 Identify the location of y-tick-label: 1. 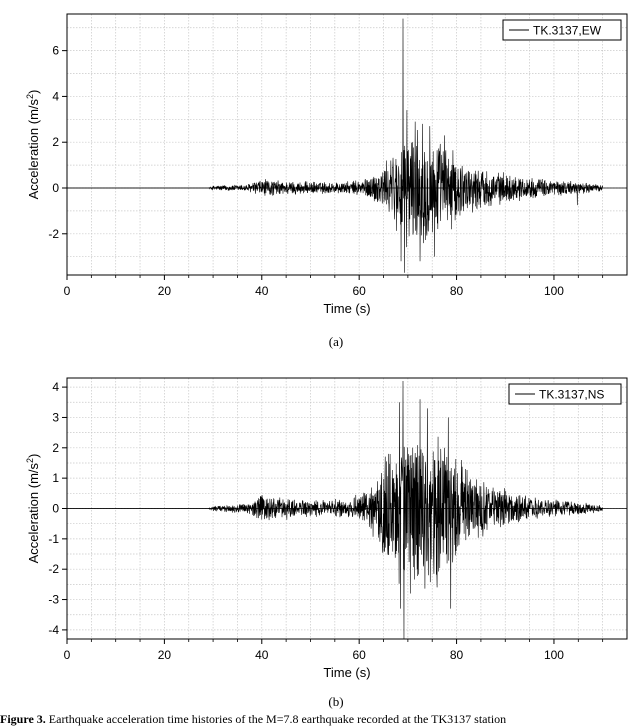
(55, 478).